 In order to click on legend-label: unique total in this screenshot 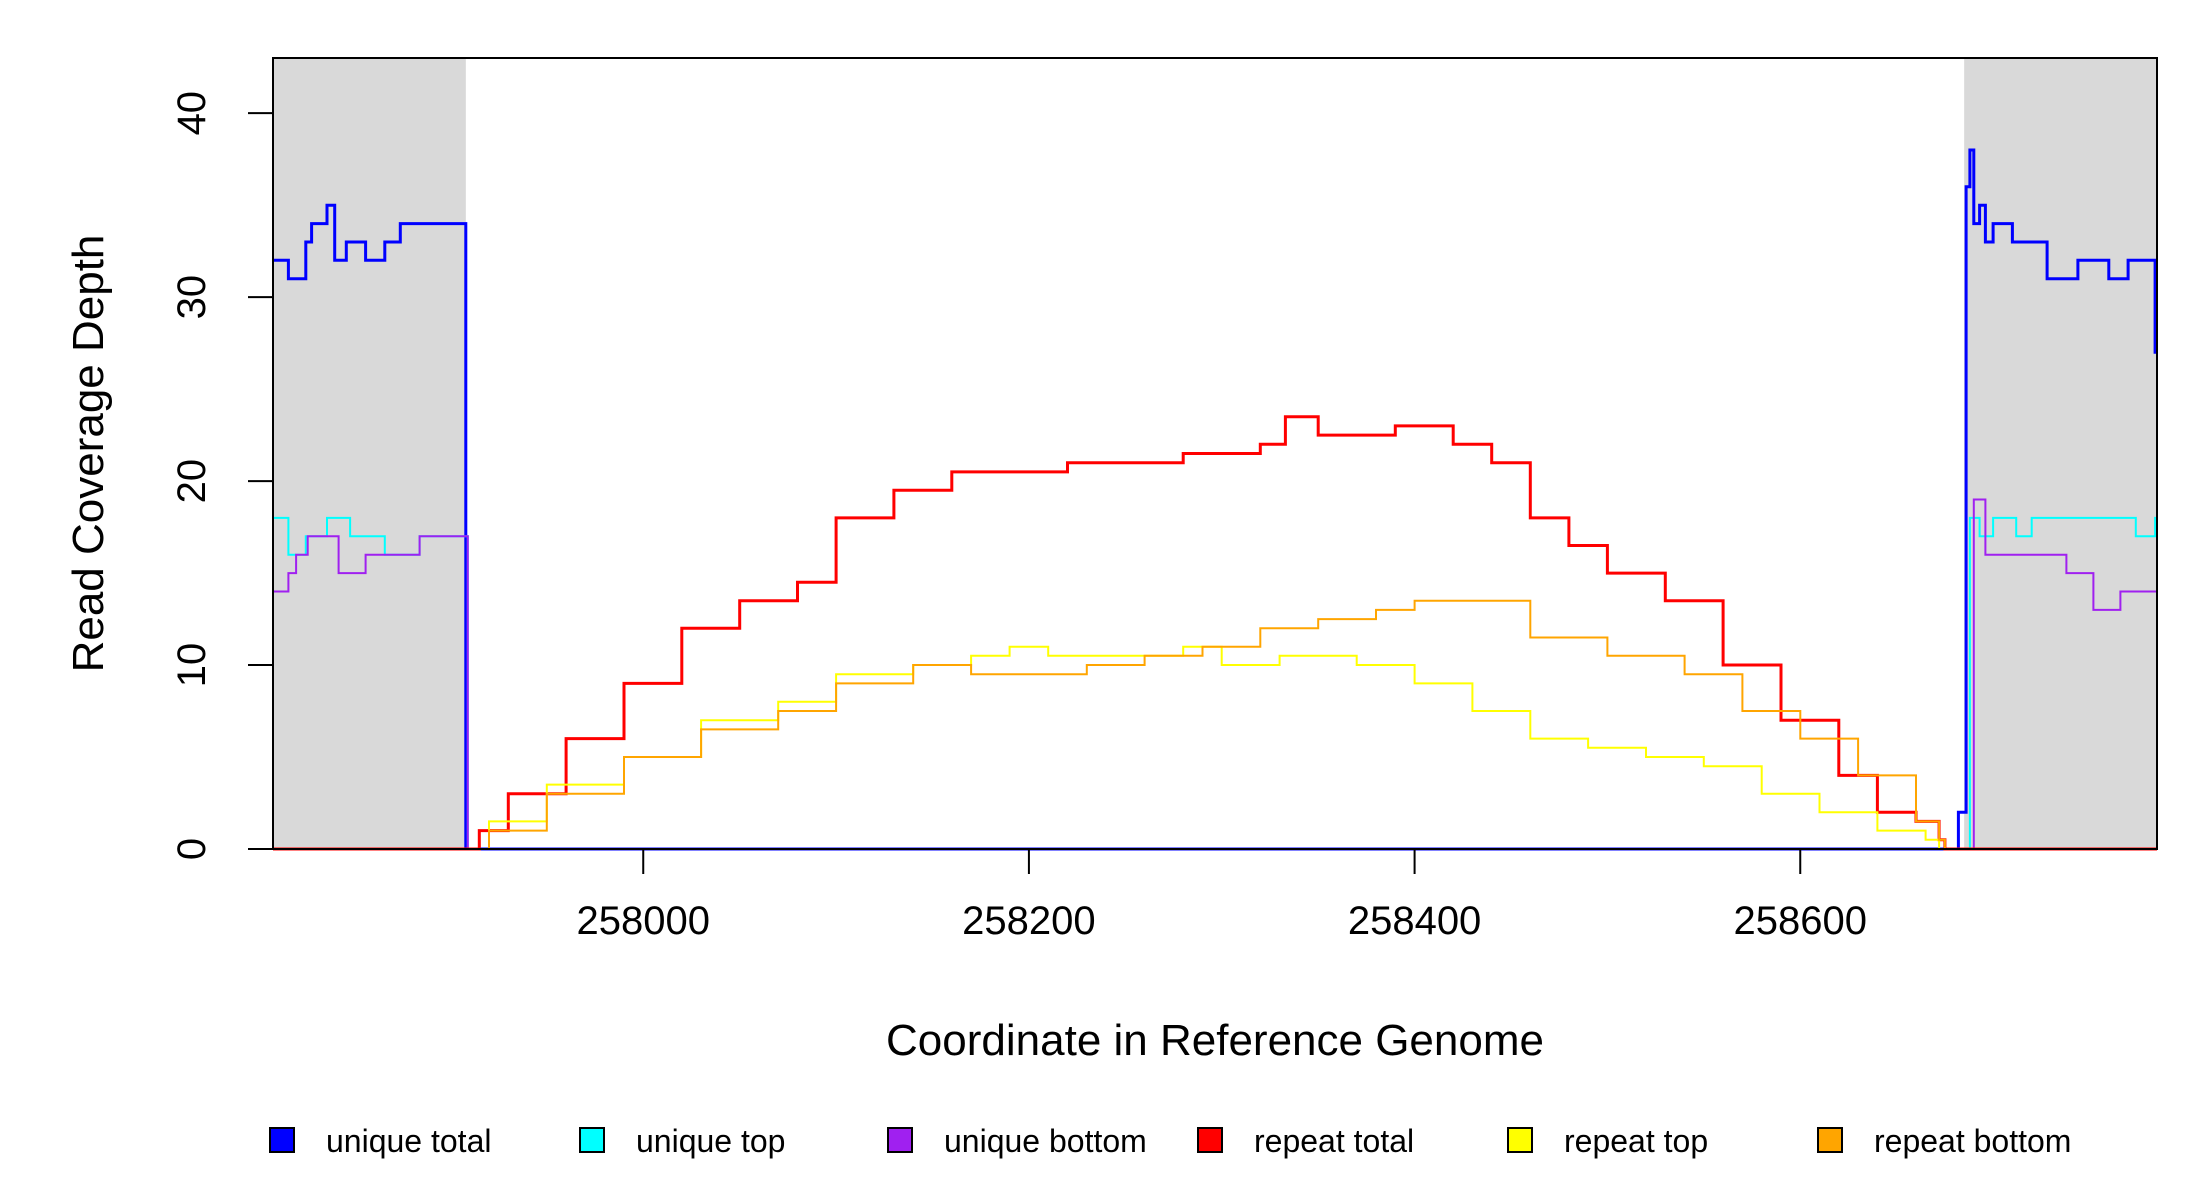, I will do `click(408, 1141)`.